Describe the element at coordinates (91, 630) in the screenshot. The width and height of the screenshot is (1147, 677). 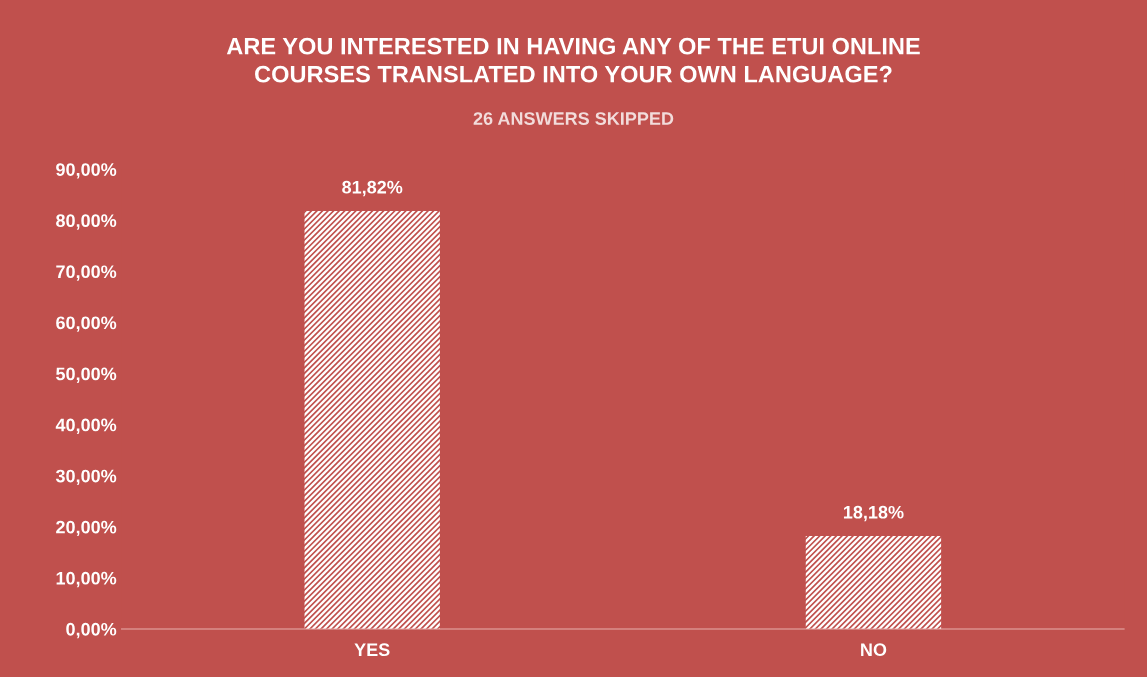
I see `y-tick-label: 0,00%` at that location.